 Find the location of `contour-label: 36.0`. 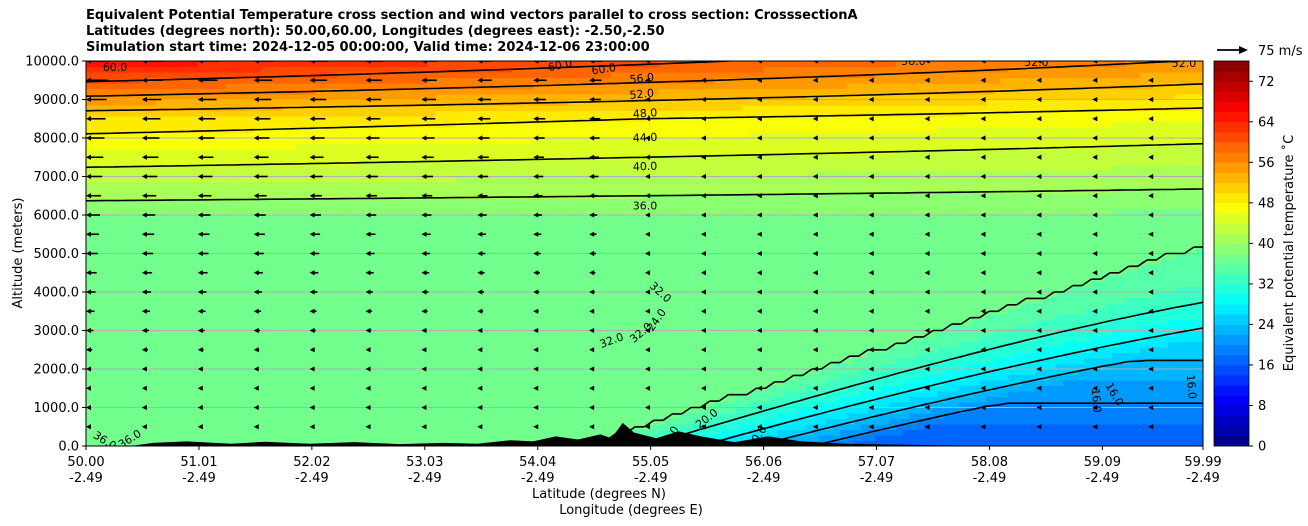

contour-label: 36.0 is located at coordinates (645, 205).